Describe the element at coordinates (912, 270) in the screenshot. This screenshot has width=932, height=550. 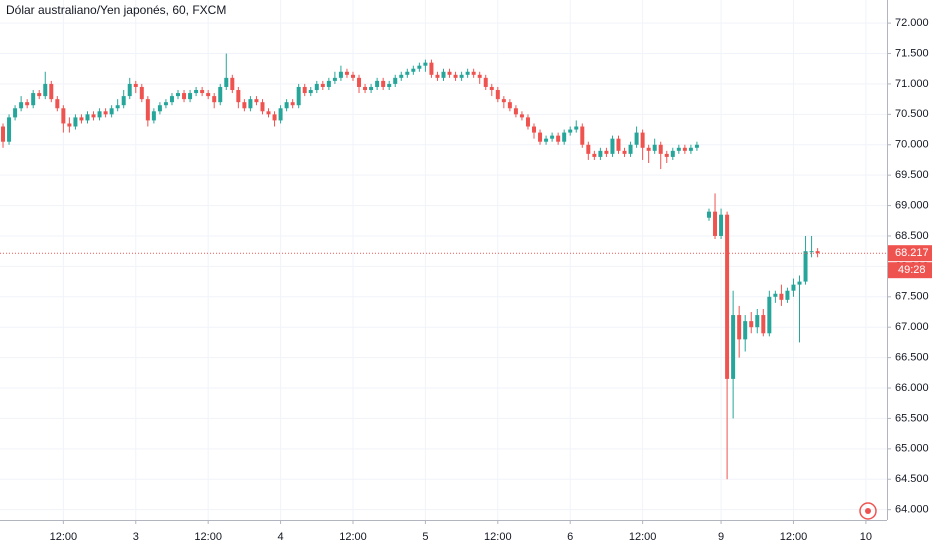
I see `countdown-label: 49:28` at that location.